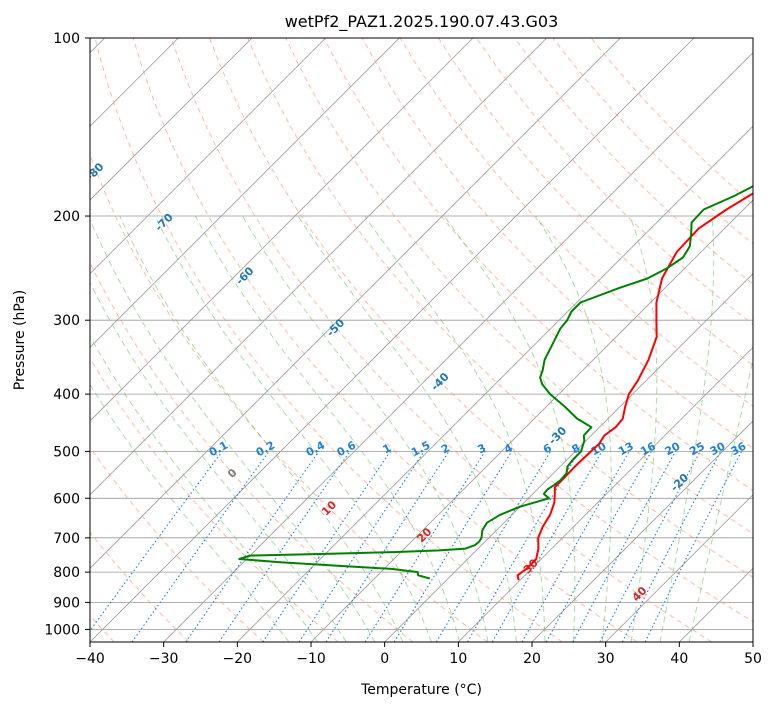 The image size is (775, 708). What do you see at coordinates (347, 448) in the screenshot?
I see `mixing-ratio-label: 0.6` at bounding box center [347, 448].